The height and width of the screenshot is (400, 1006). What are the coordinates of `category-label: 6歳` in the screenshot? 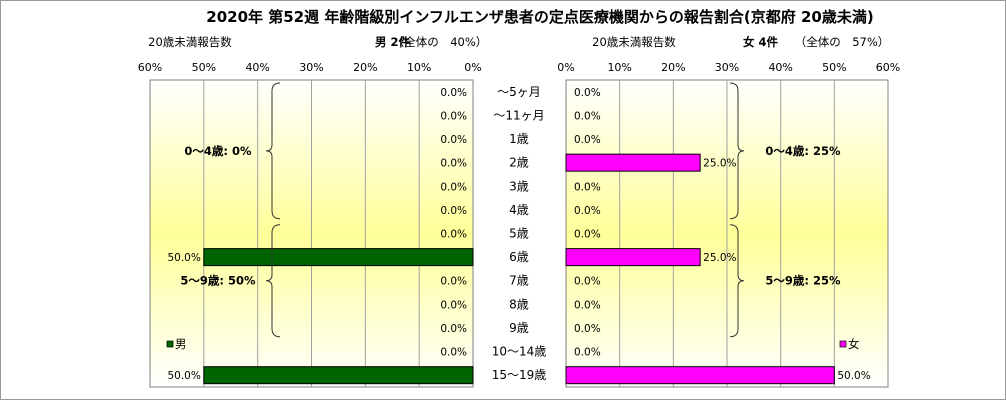 It's located at (519, 257).